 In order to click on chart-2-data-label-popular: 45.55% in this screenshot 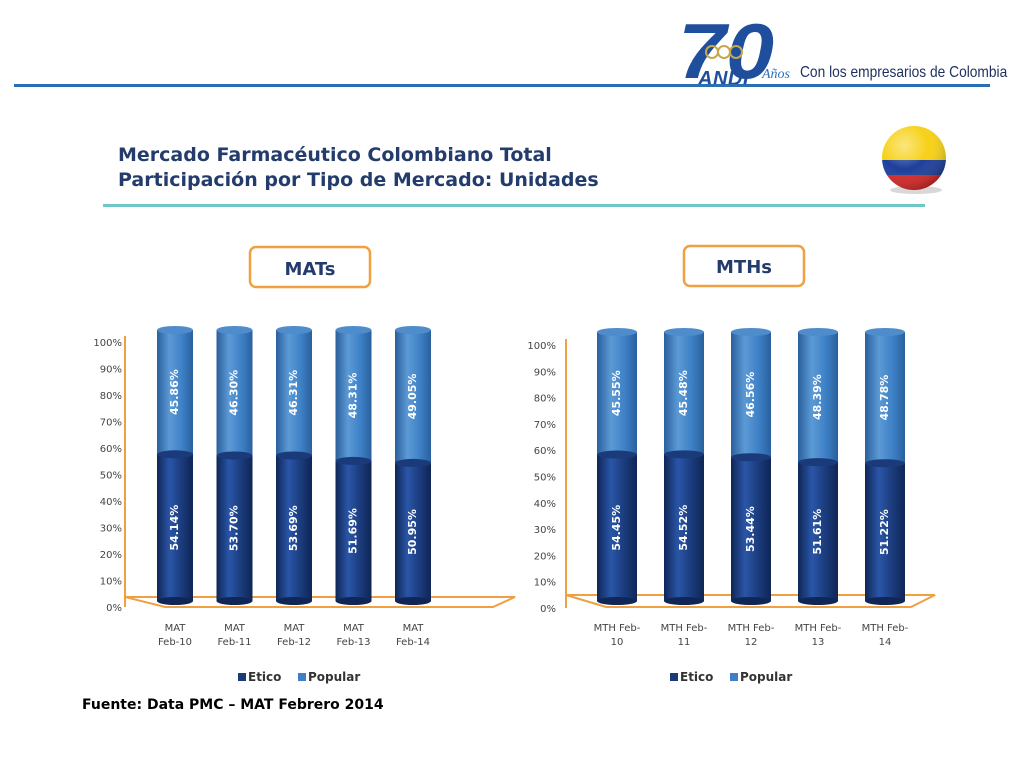, I will do `click(616, 393)`.